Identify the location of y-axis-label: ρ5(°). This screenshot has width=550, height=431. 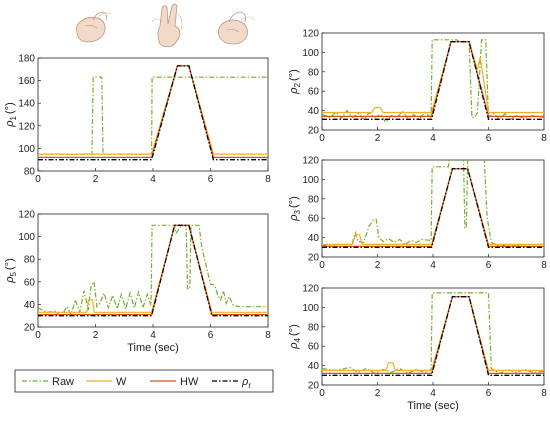
(11, 271).